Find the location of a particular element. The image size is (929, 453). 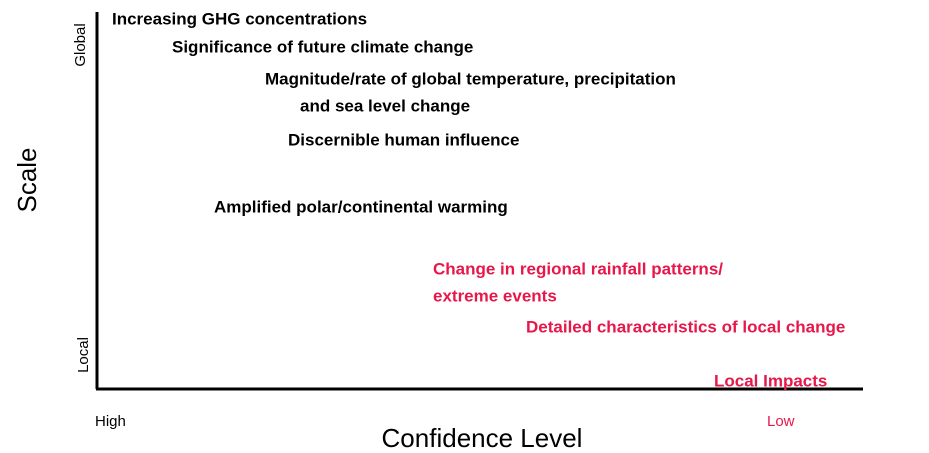

x-axis-right-label: Low is located at coordinates (781, 421).